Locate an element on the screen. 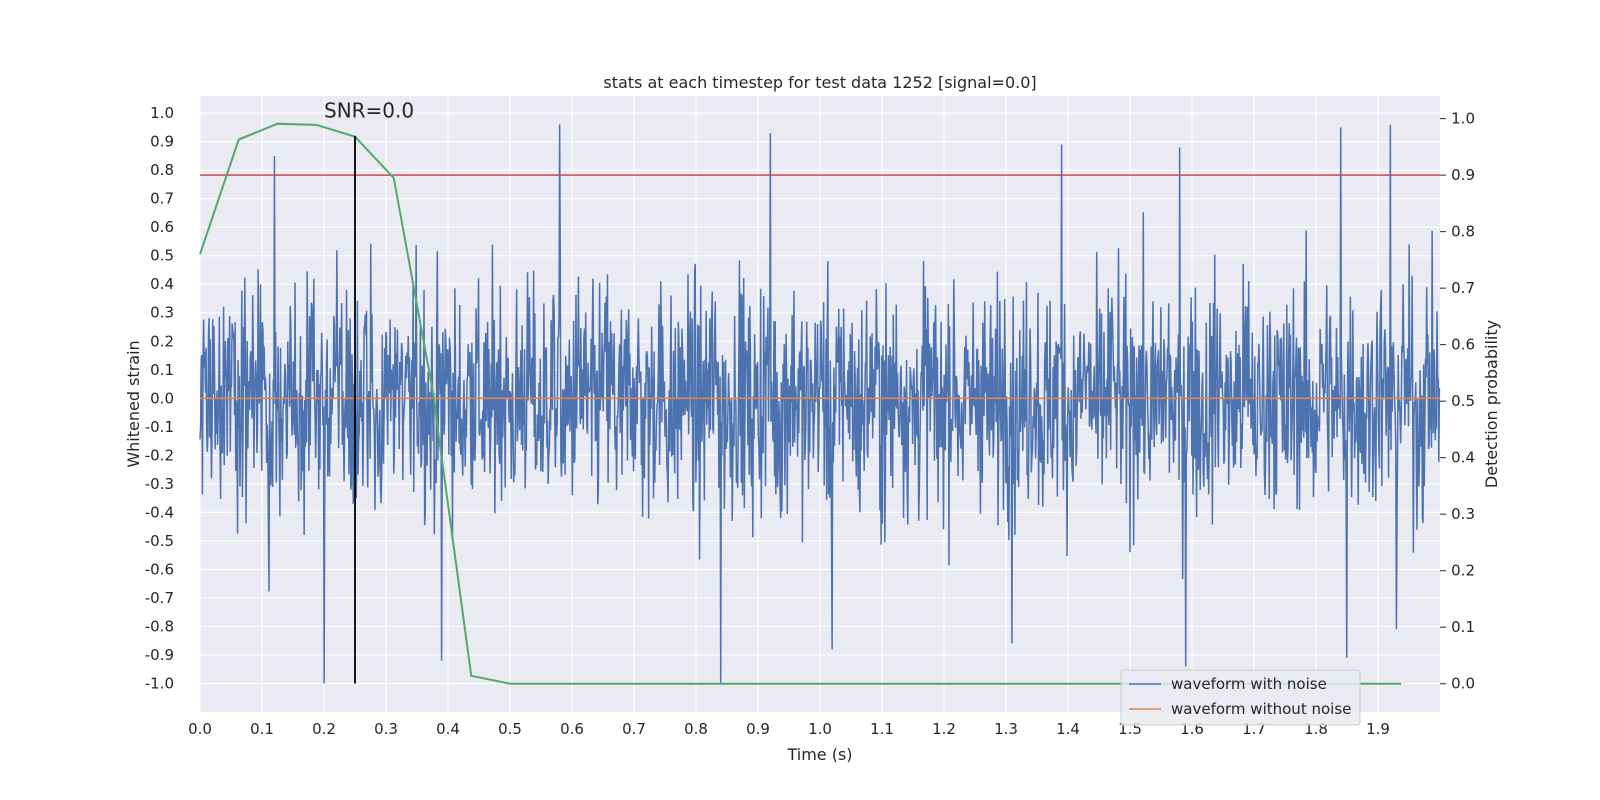  legend-box is located at coordinates (1240, 697).